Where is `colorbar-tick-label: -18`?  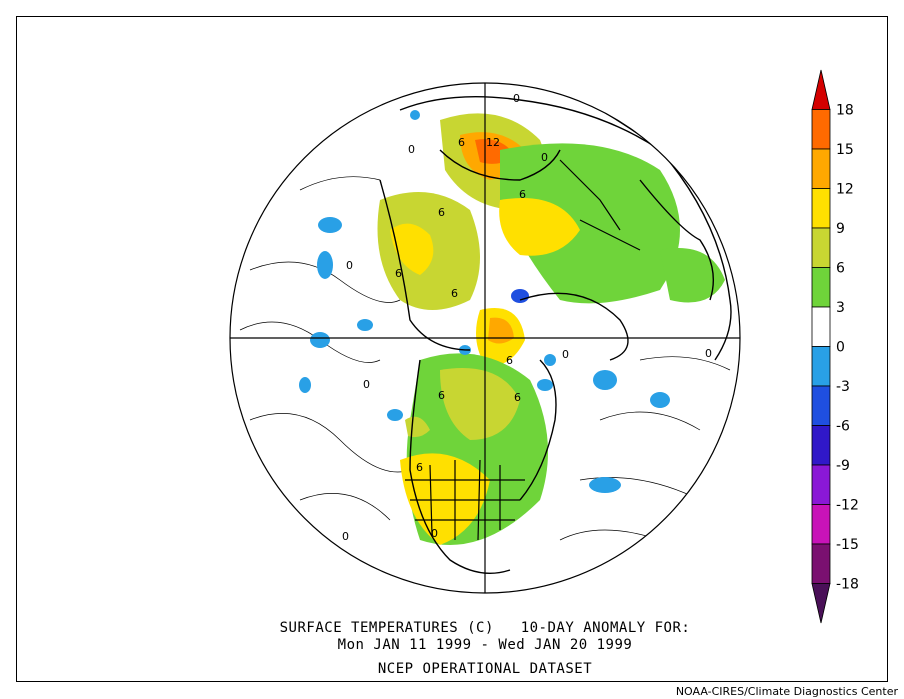
colorbar-tick-label: -18 is located at coordinates (847, 585).